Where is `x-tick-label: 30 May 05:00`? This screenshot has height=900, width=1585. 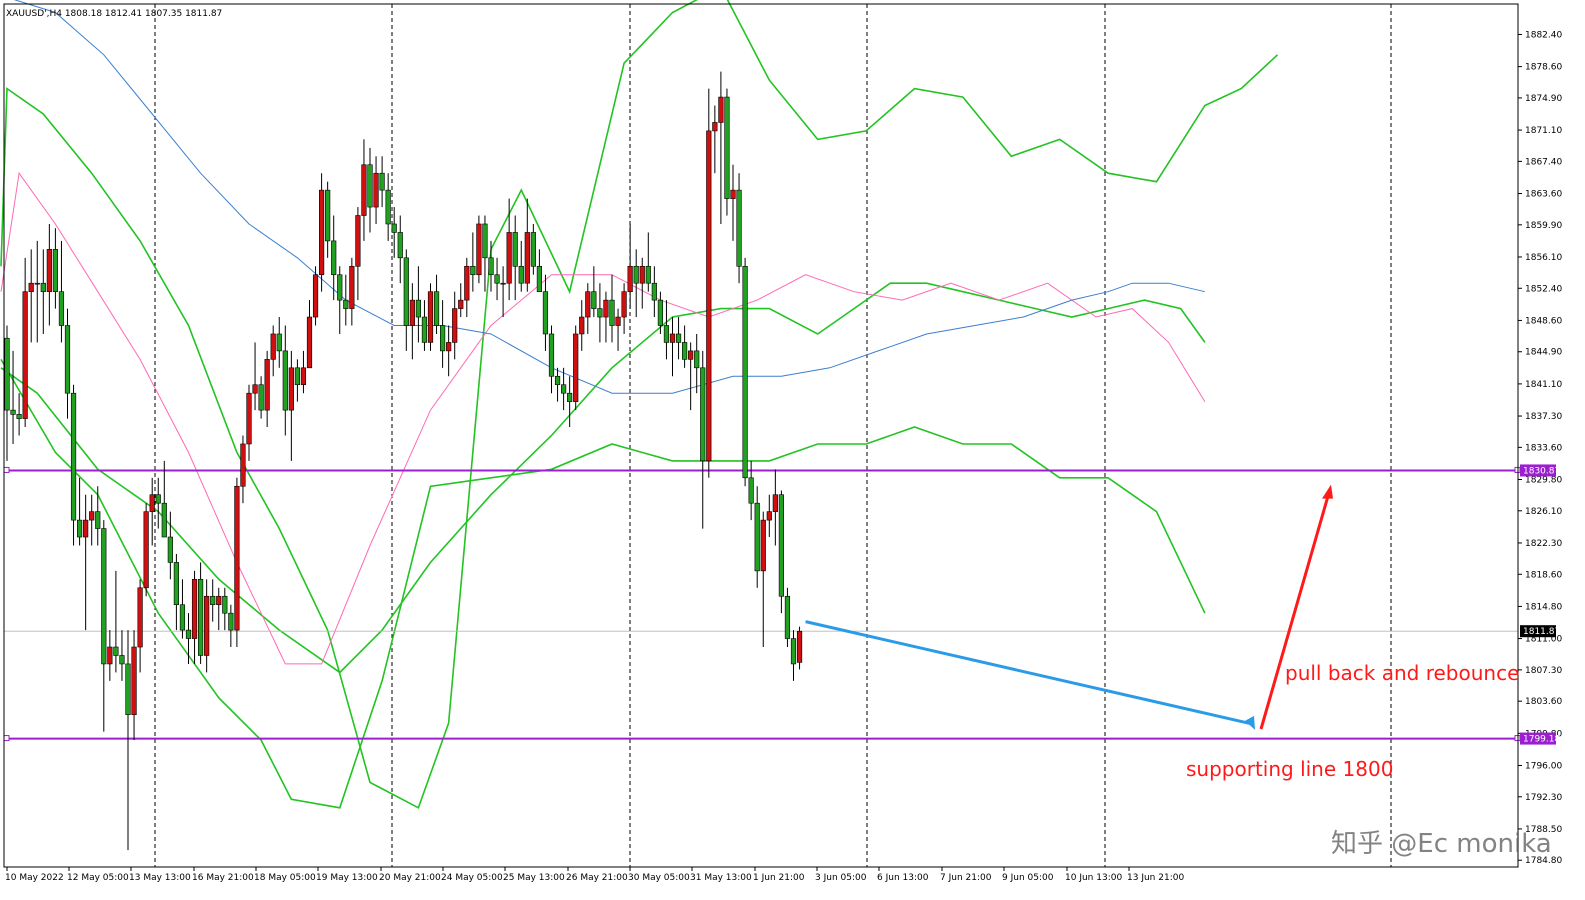
x-tick-label: 30 May 05:00 is located at coordinates (659, 878).